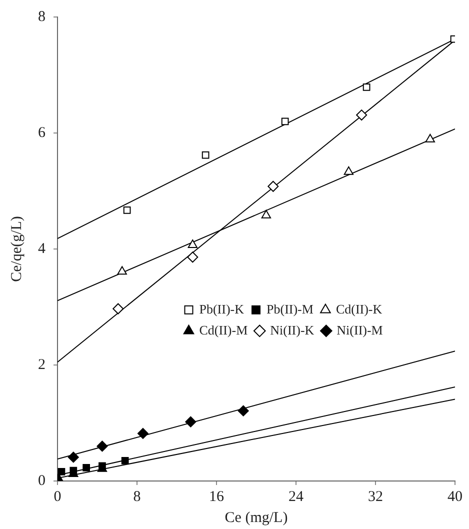  What do you see at coordinates (223, 330) in the screenshot?
I see `legend-label: Cd(II)-M` at bounding box center [223, 330].